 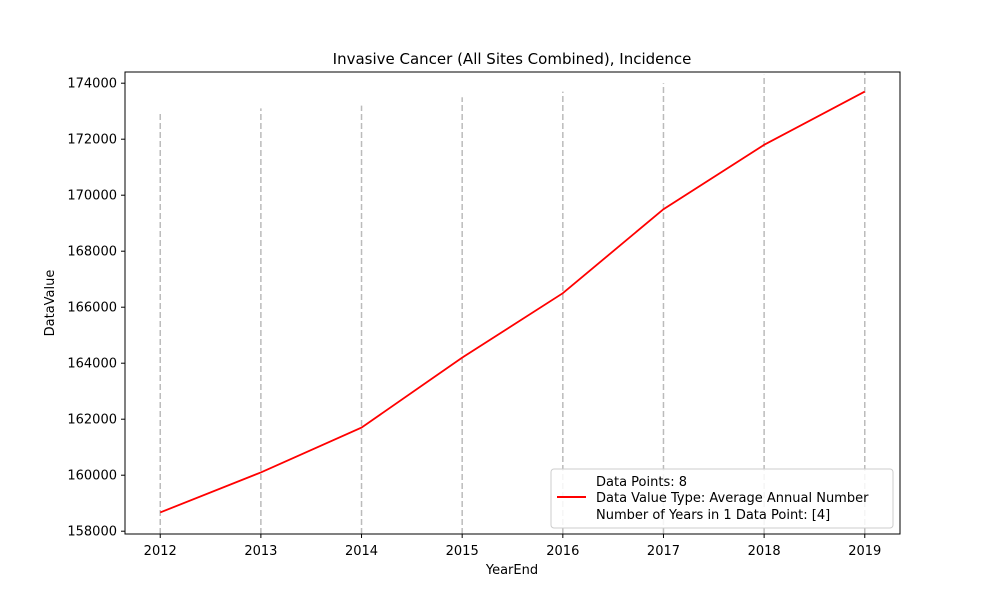 I want to click on y-tick-label: 158000, so click(x=92, y=532).